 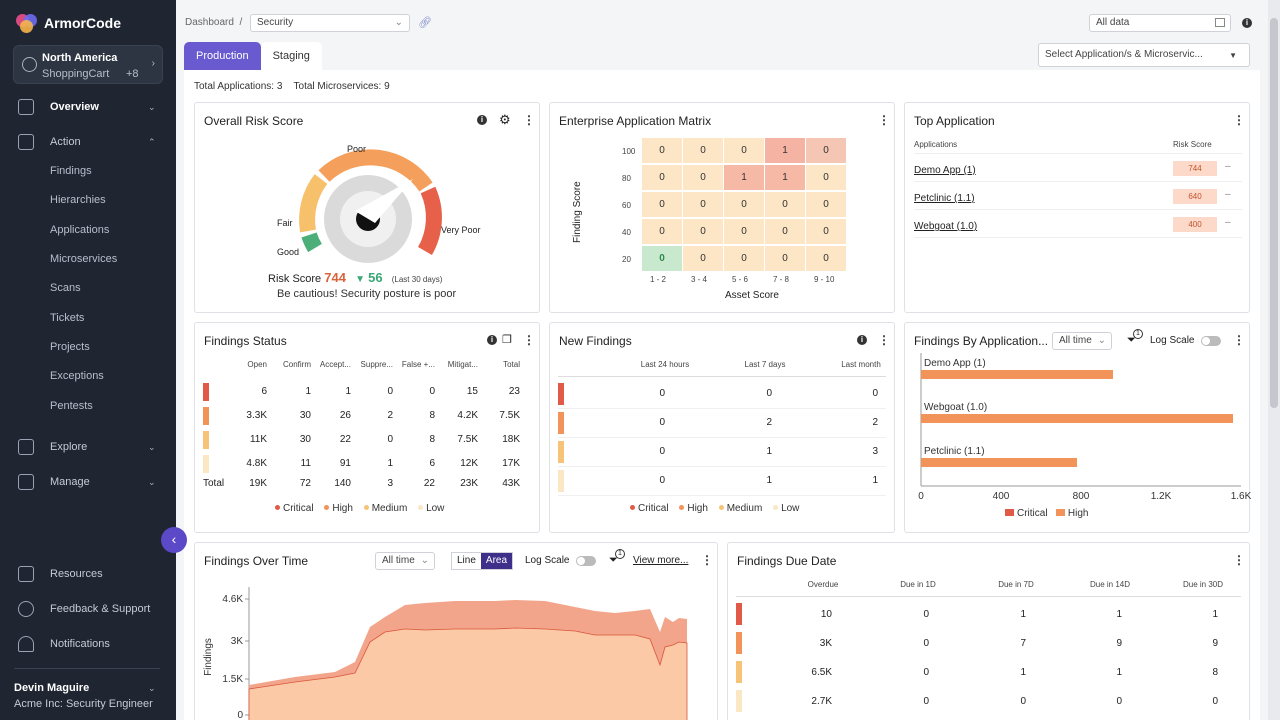 I want to click on table-cell: 2, so click(x=769, y=422).